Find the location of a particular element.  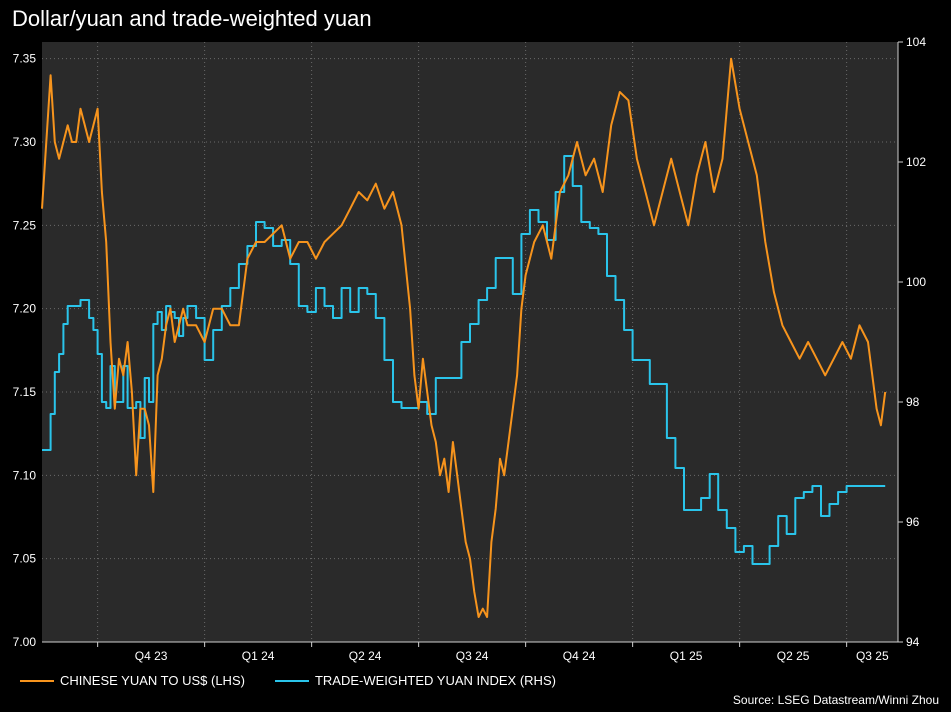

x-tick-label: Q3 24 is located at coordinates (472, 656).